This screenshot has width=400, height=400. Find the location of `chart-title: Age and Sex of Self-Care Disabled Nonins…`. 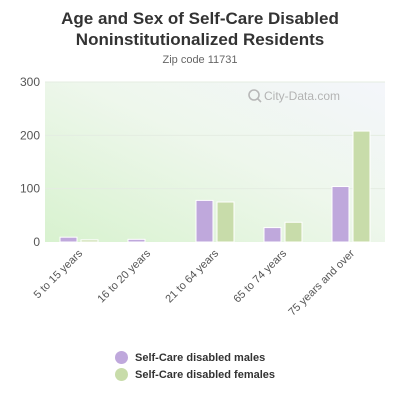

chart-title: Age and Sex of Self-Care Disabled Nonins… is located at coordinates (200, 29).